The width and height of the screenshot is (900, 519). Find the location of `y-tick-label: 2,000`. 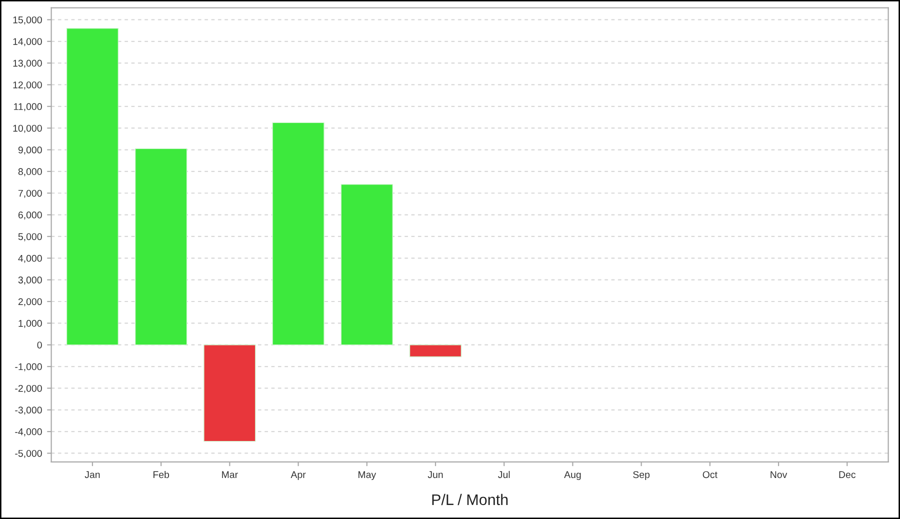

y-tick-label: 2,000 is located at coordinates (30, 302).